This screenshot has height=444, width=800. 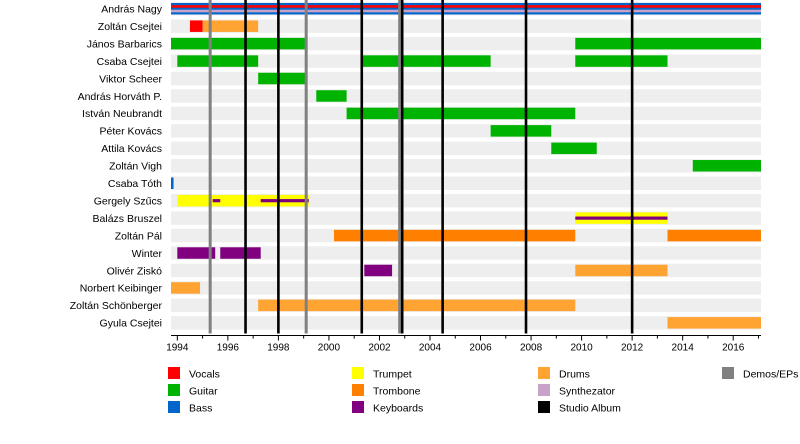 I want to click on x-tick-label: 1994, so click(x=177, y=348).